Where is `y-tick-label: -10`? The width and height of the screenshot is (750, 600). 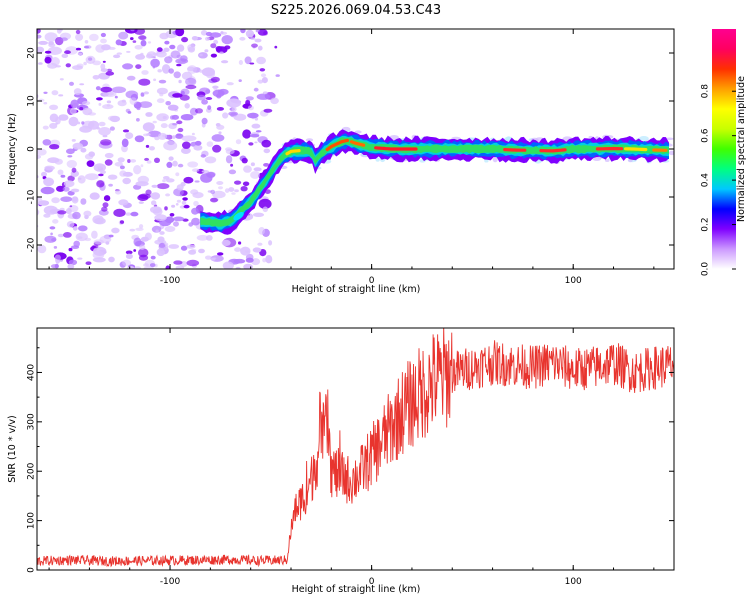
y-tick-label: -10 is located at coordinates (32, 196).